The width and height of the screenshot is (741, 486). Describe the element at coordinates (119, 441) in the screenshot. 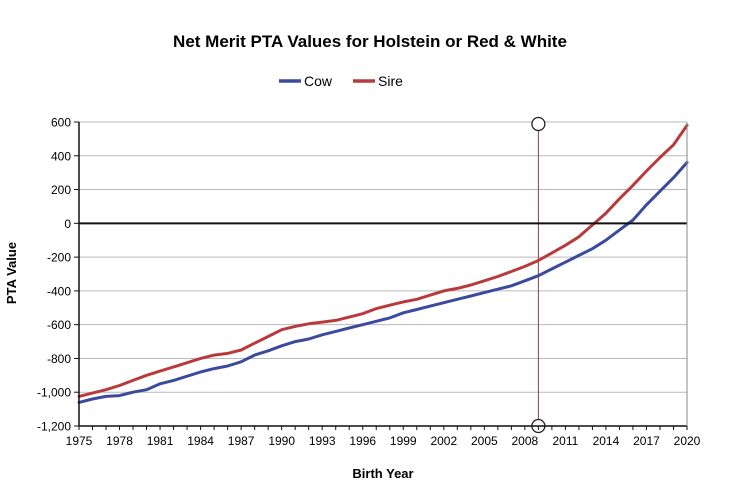

I see `x-tick-label: 1978` at that location.